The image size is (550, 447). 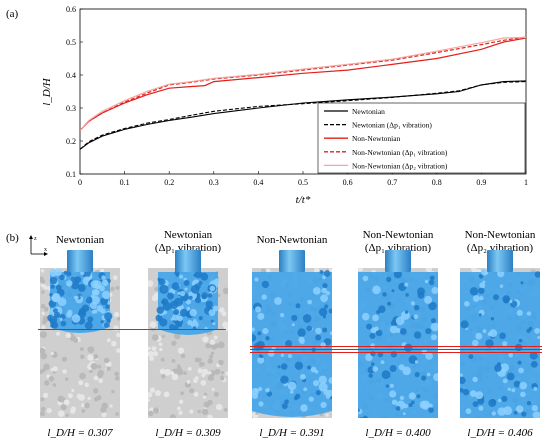 I want to click on y-tick-label: 0.3, so click(x=71, y=108).